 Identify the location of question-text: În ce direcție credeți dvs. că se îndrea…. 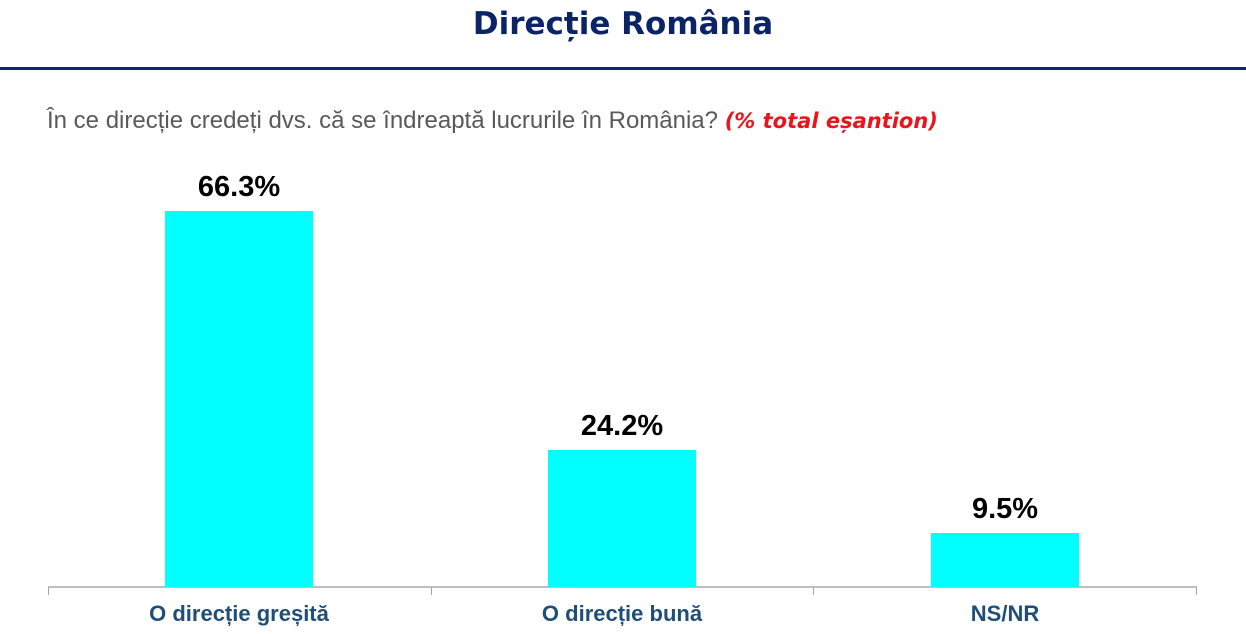
(383, 120).